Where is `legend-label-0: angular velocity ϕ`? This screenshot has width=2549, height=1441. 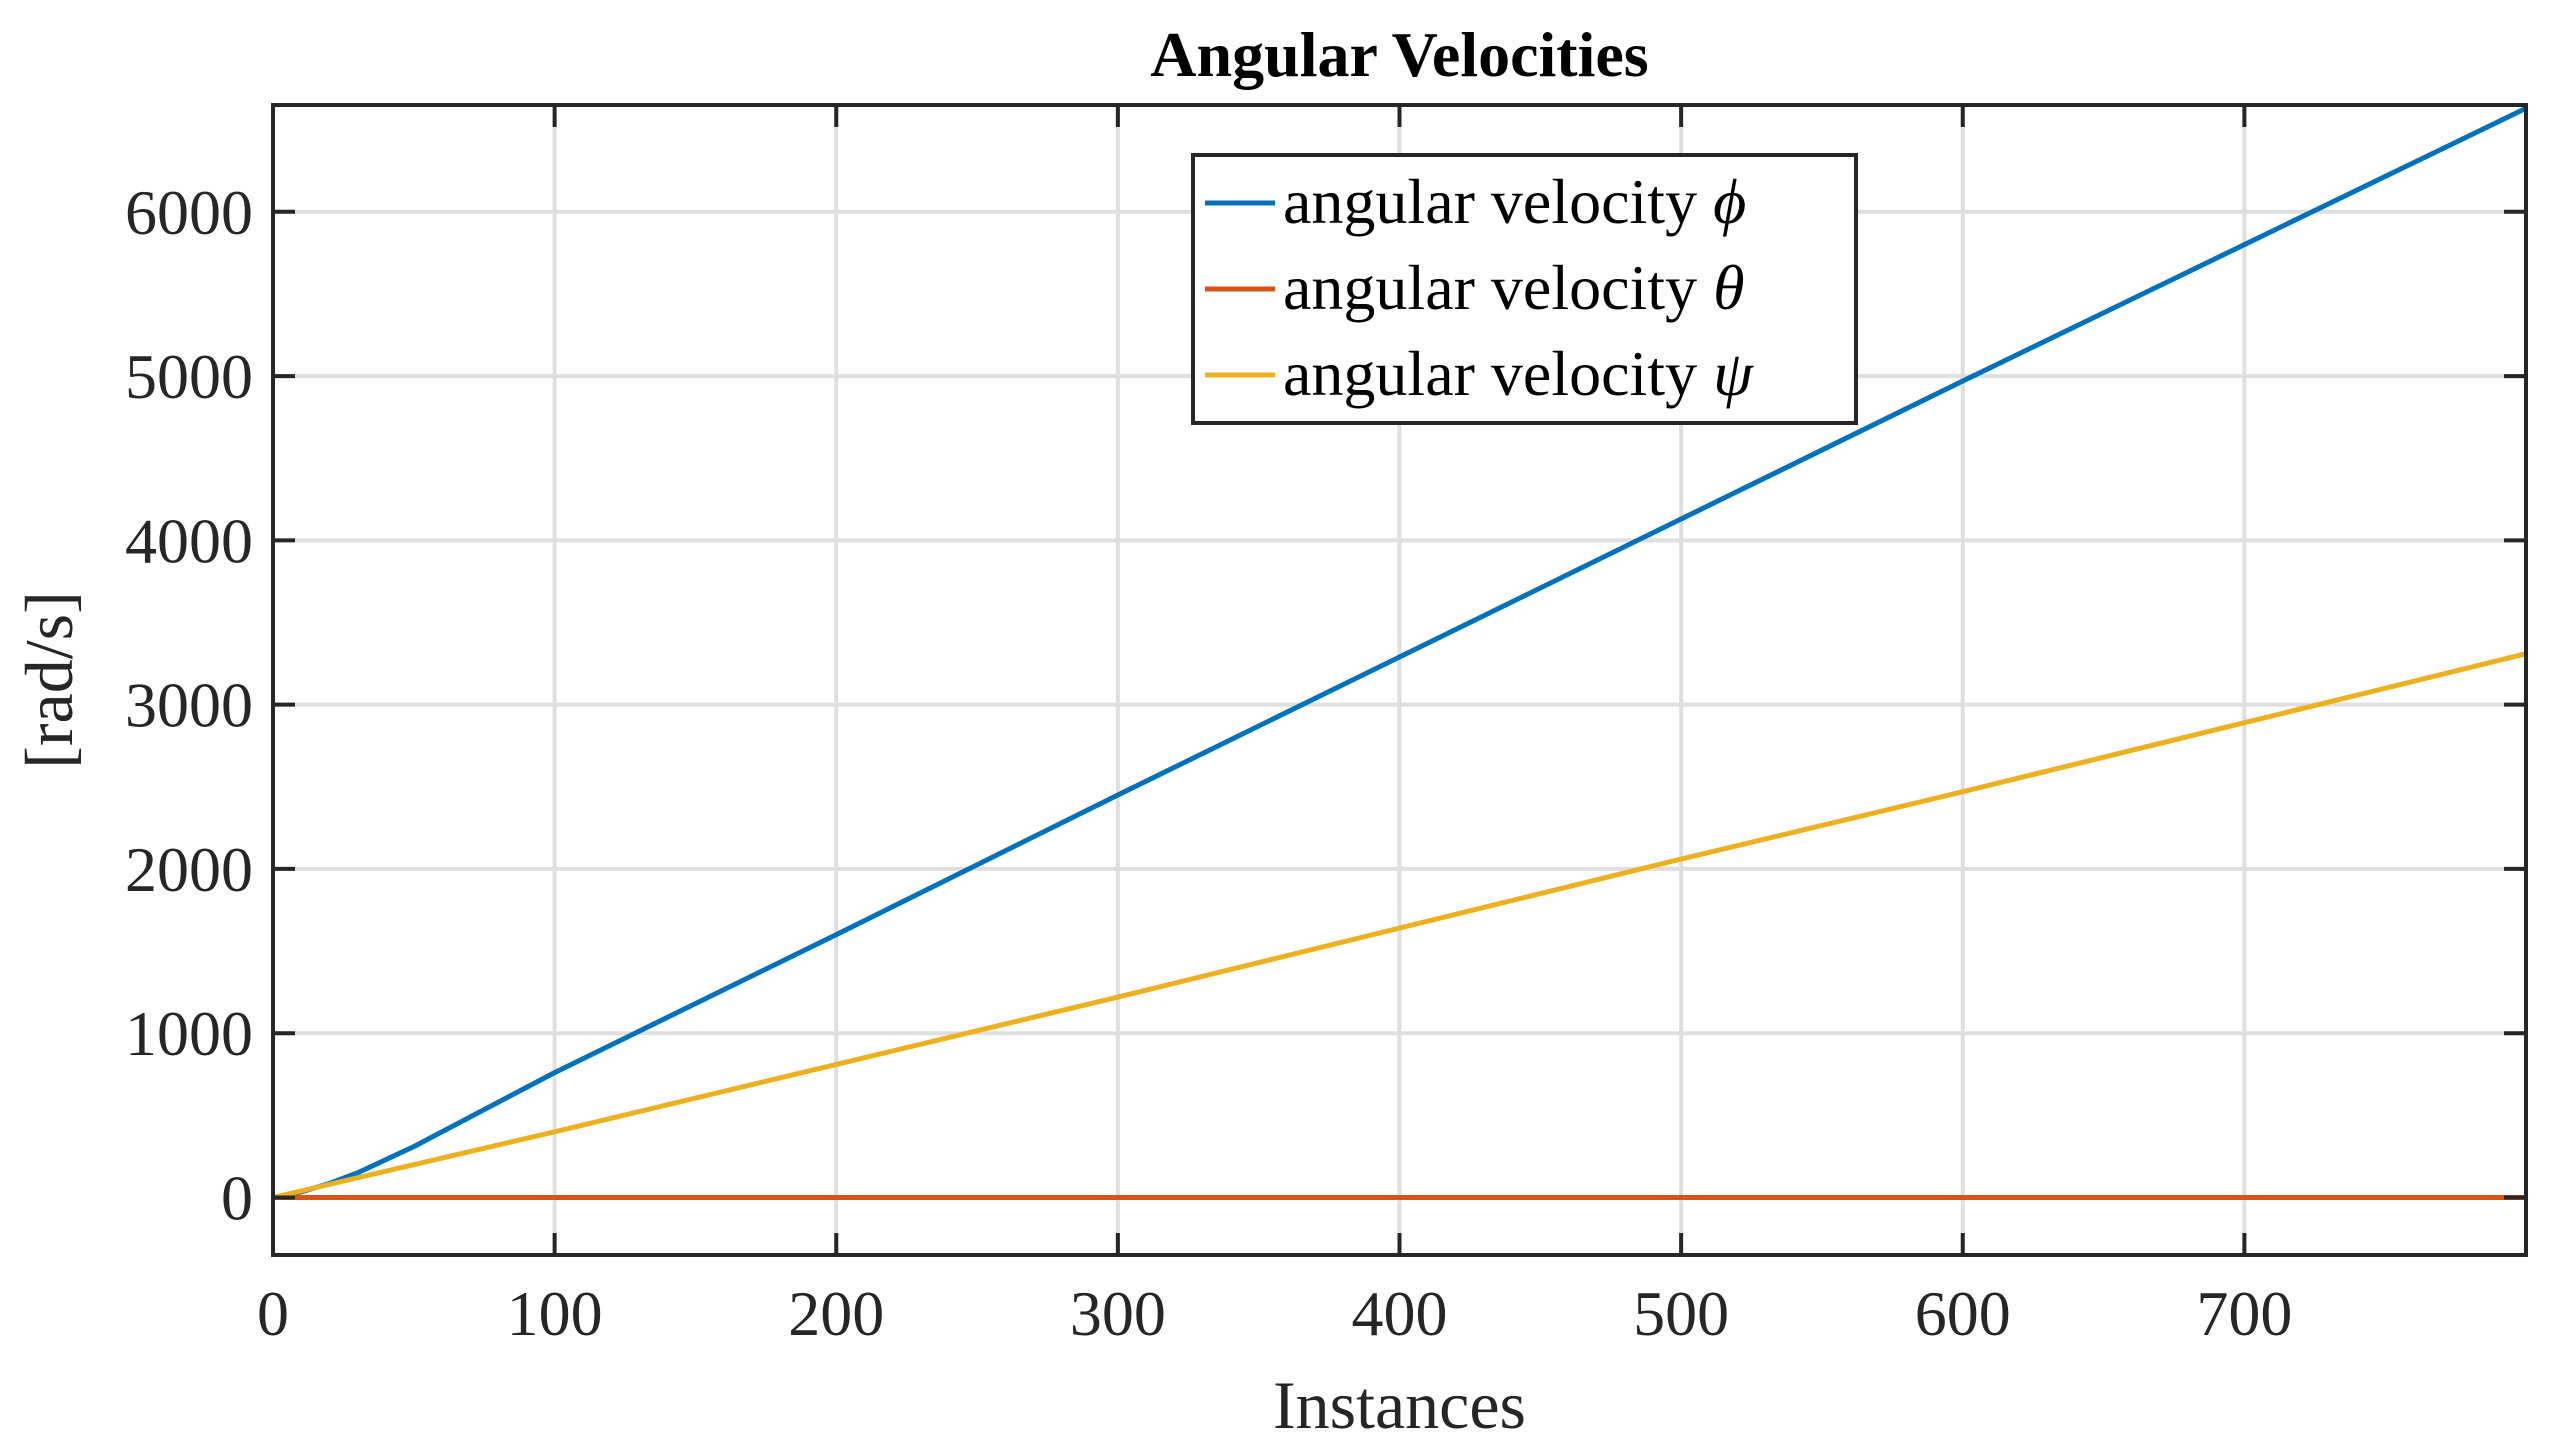 legend-label-0: angular velocity ϕ is located at coordinates (1514, 201).